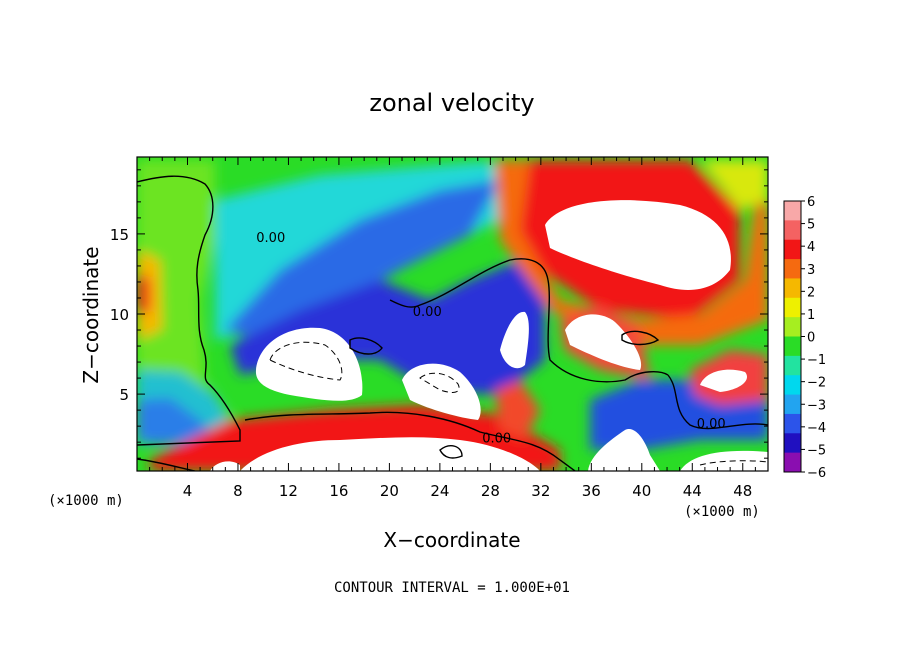 The height and width of the screenshot is (654, 904). What do you see at coordinates (188, 491) in the screenshot?
I see `x-tick-label: 4` at bounding box center [188, 491].